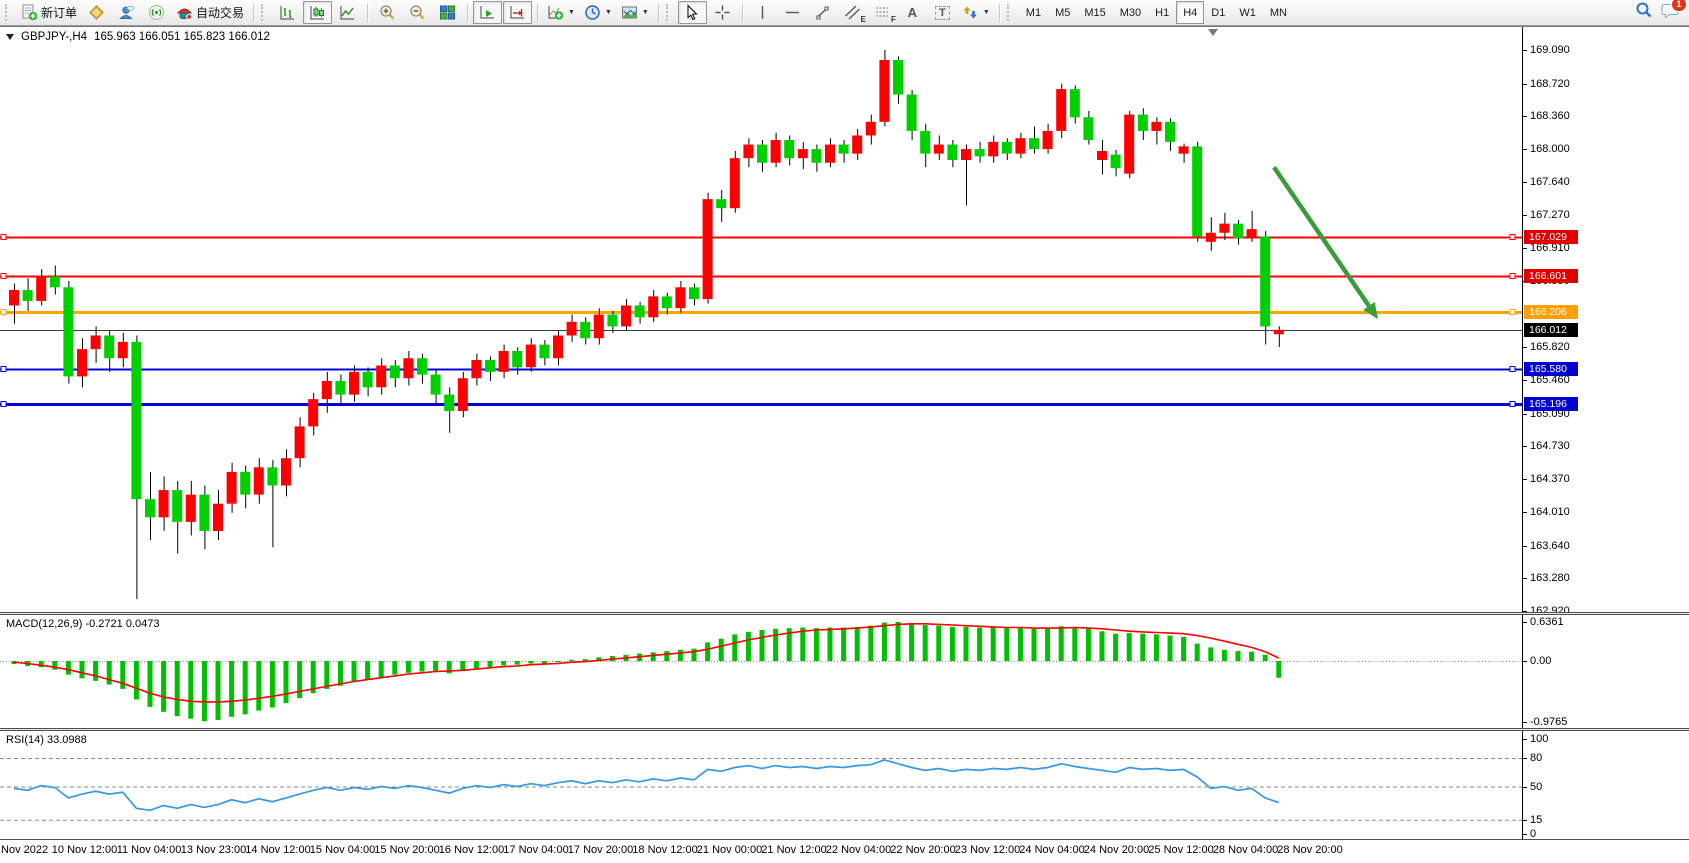 The height and width of the screenshot is (863, 1689). I want to click on toolbar-separator, so click(742, 12).